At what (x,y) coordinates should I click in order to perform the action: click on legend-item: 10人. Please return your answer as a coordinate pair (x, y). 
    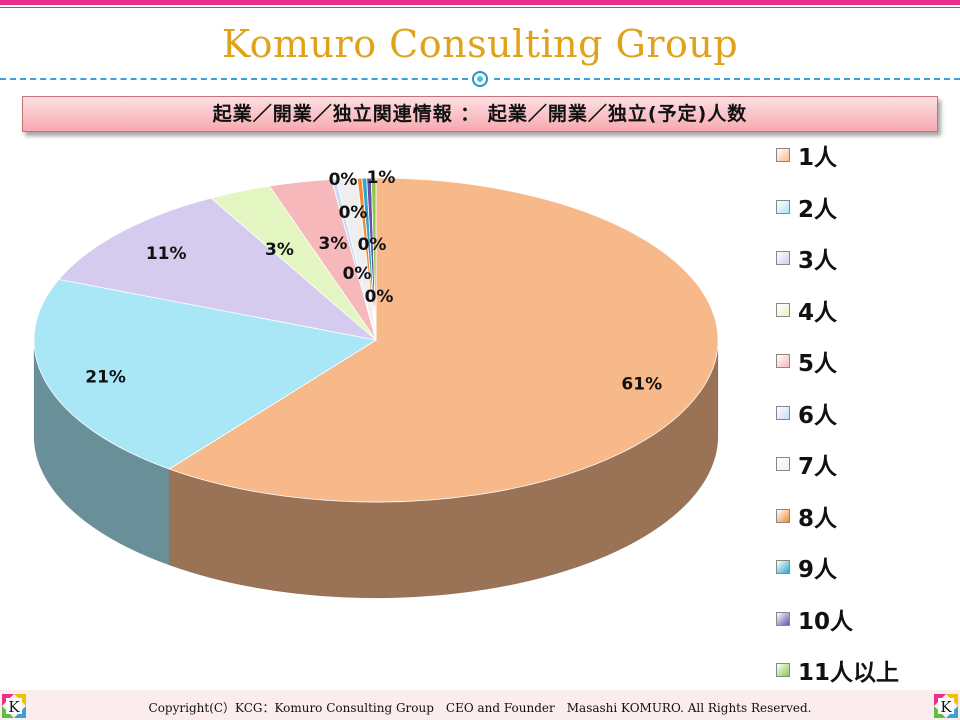
    Looking at the image, I should click on (815, 619).